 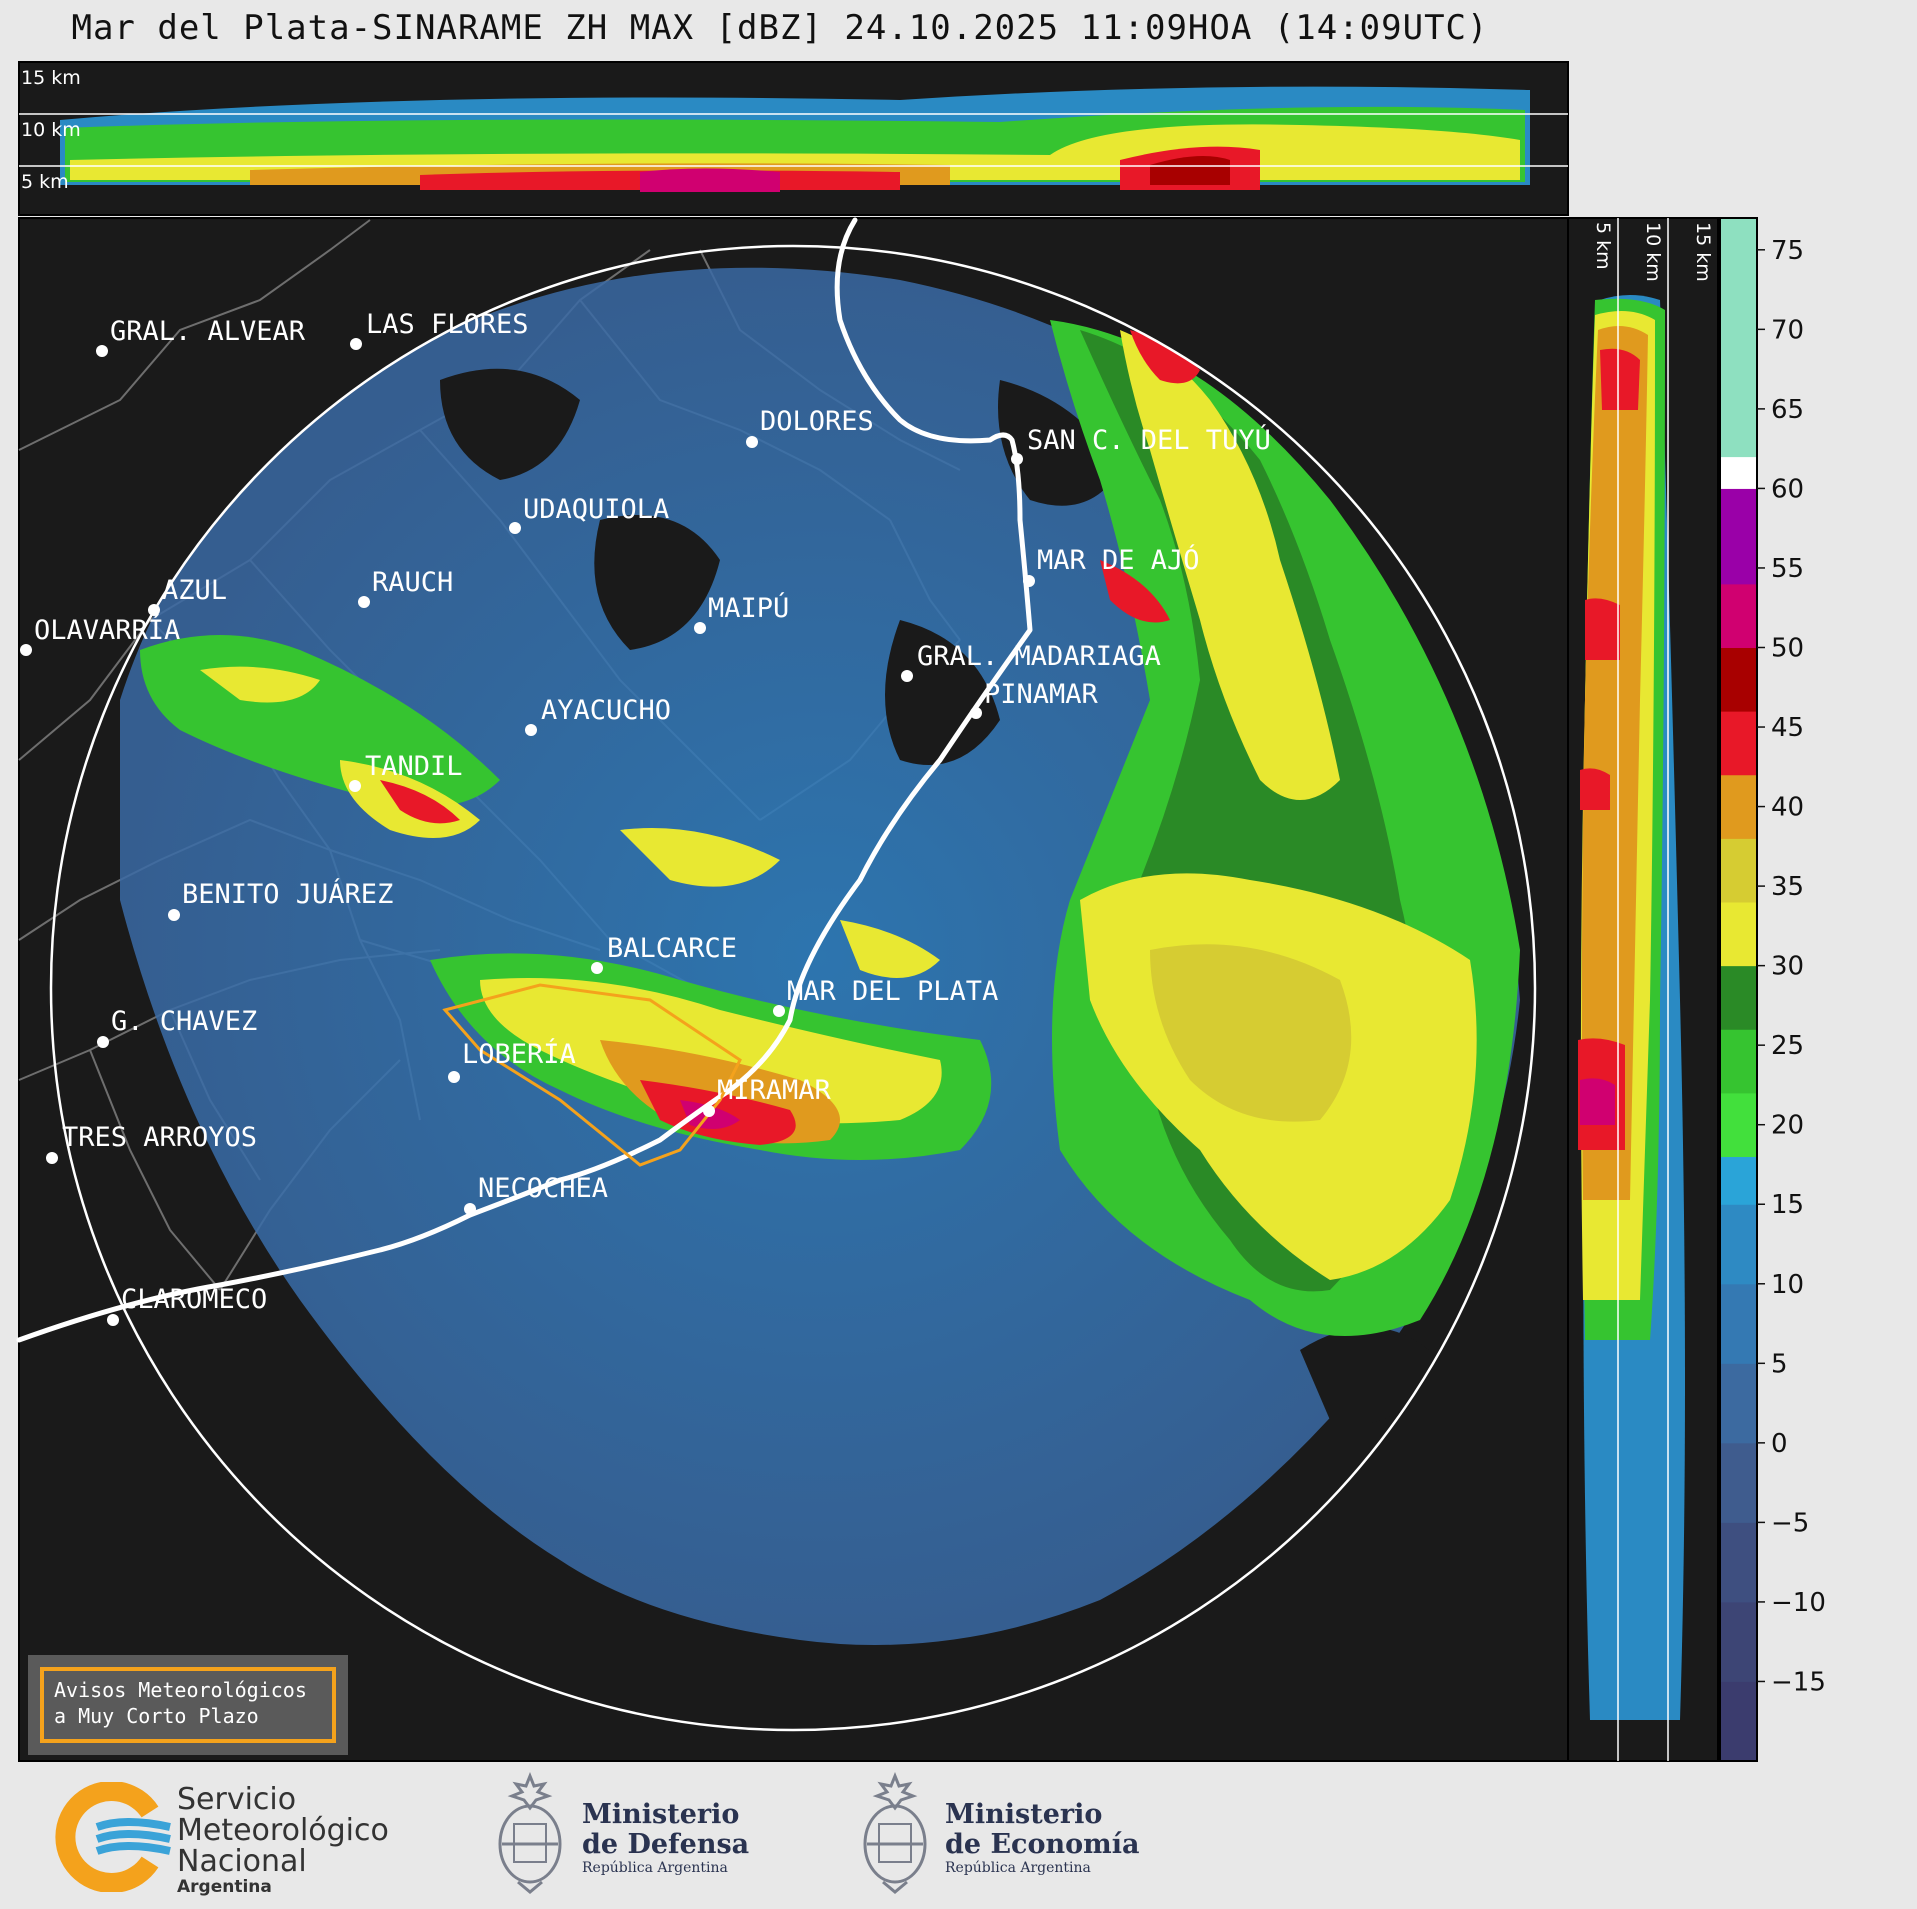 I want to click on city-benito-juarez: BENITO JUÁREZ, so click(x=280, y=899).